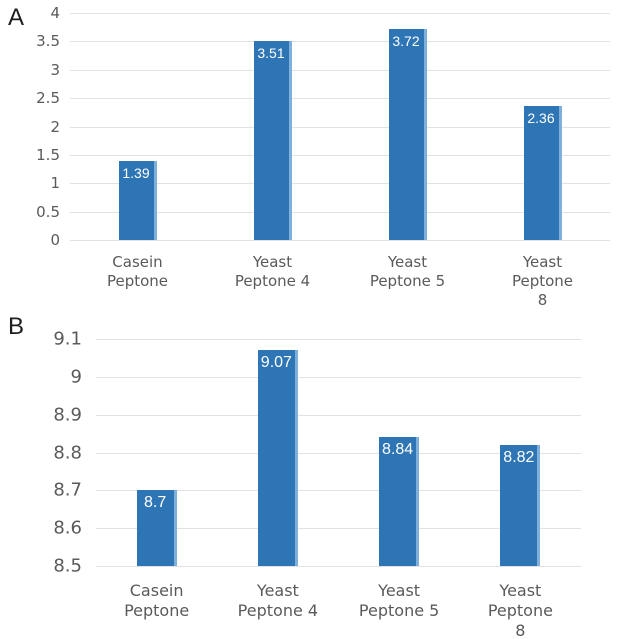  I want to click on y-axis-tick-label: 0.5, so click(48, 211).